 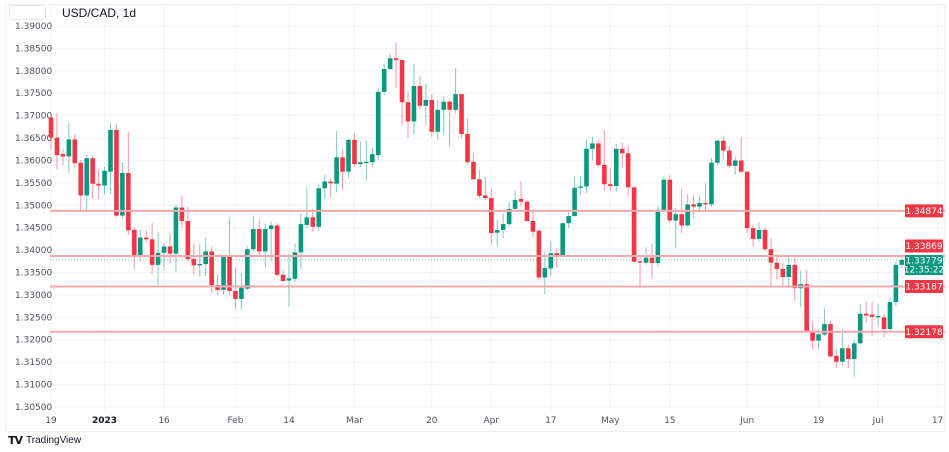 I want to click on y-tick-label: 1.39000, so click(x=33, y=27).